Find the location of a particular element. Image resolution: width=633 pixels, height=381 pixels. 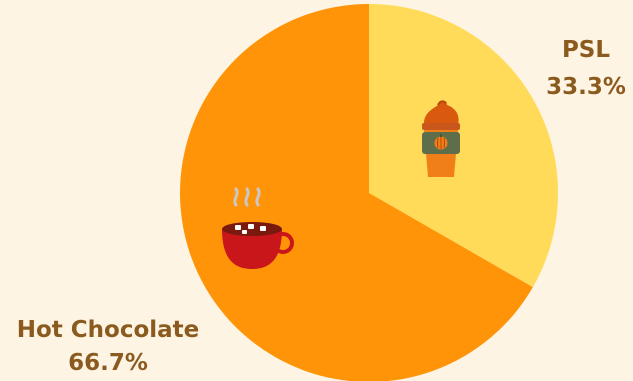

hot-chocolate-mug-icon is located at coordinates (258, 228).